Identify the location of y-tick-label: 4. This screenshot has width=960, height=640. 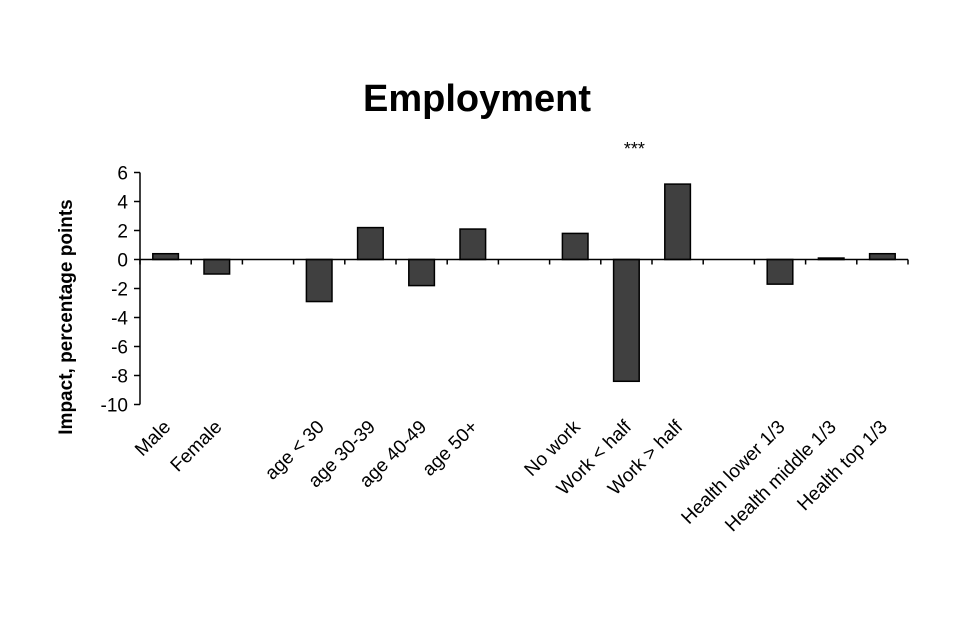
(122, 203).